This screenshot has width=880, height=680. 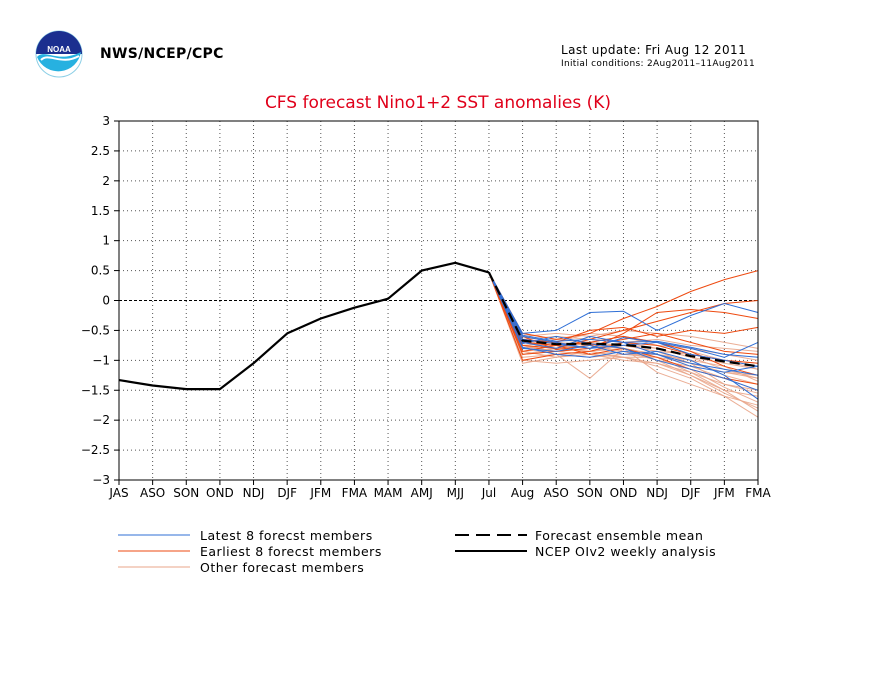 I want to click on other-member-line, so click(x=623, y=327).